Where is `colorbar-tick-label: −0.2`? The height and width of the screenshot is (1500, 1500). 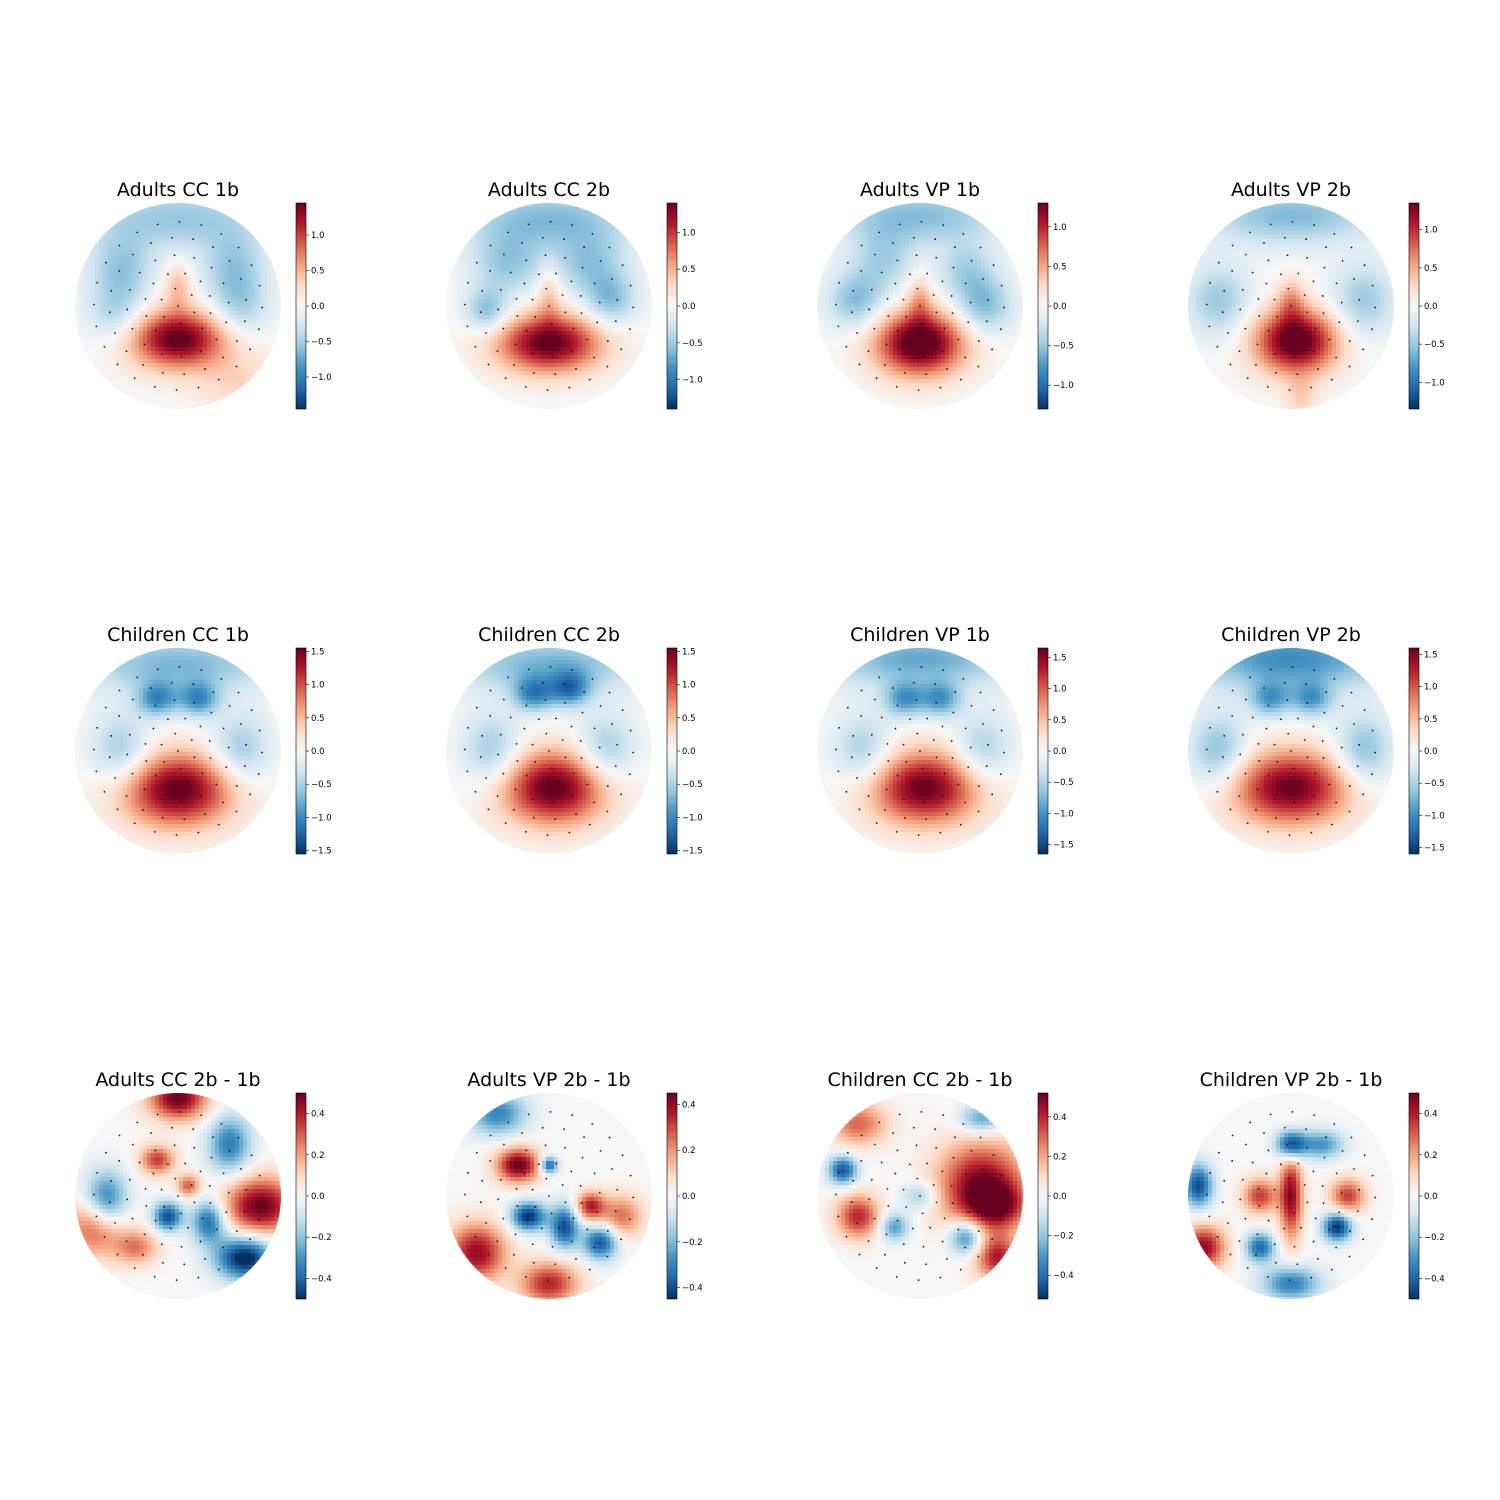 colorbar-tick-label: −0.2 is located at coordinates (692, 1243).